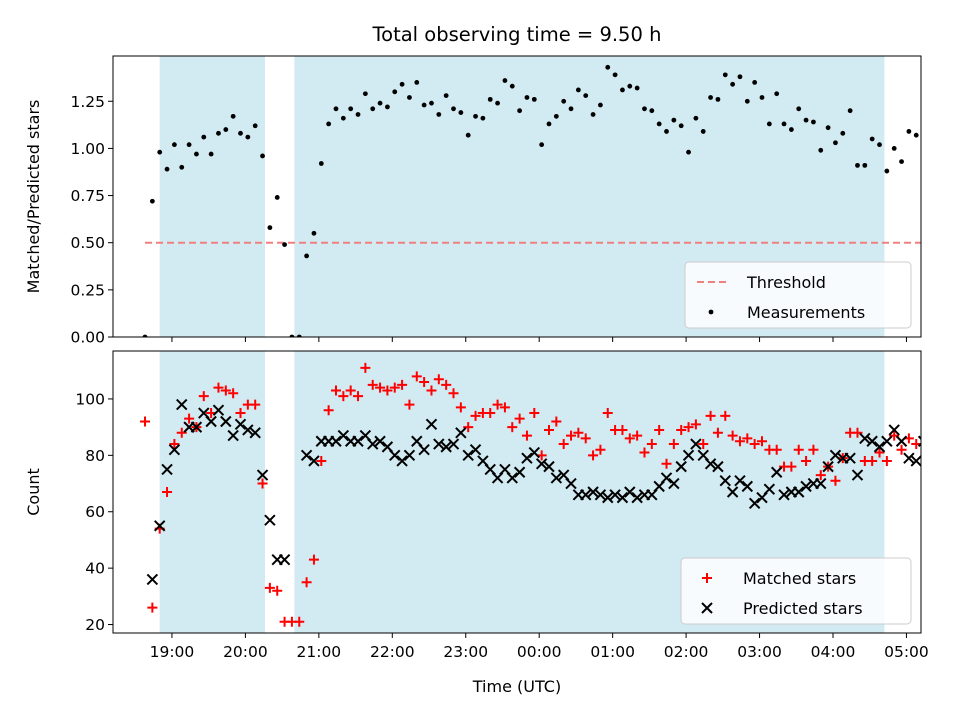 Image resolution: width=960 pixels, height=724 pixels. What do you see at coordinates (95, 456) in the screenshot?
I see `y-tick-label: 80` at bounding box center [95, 456].